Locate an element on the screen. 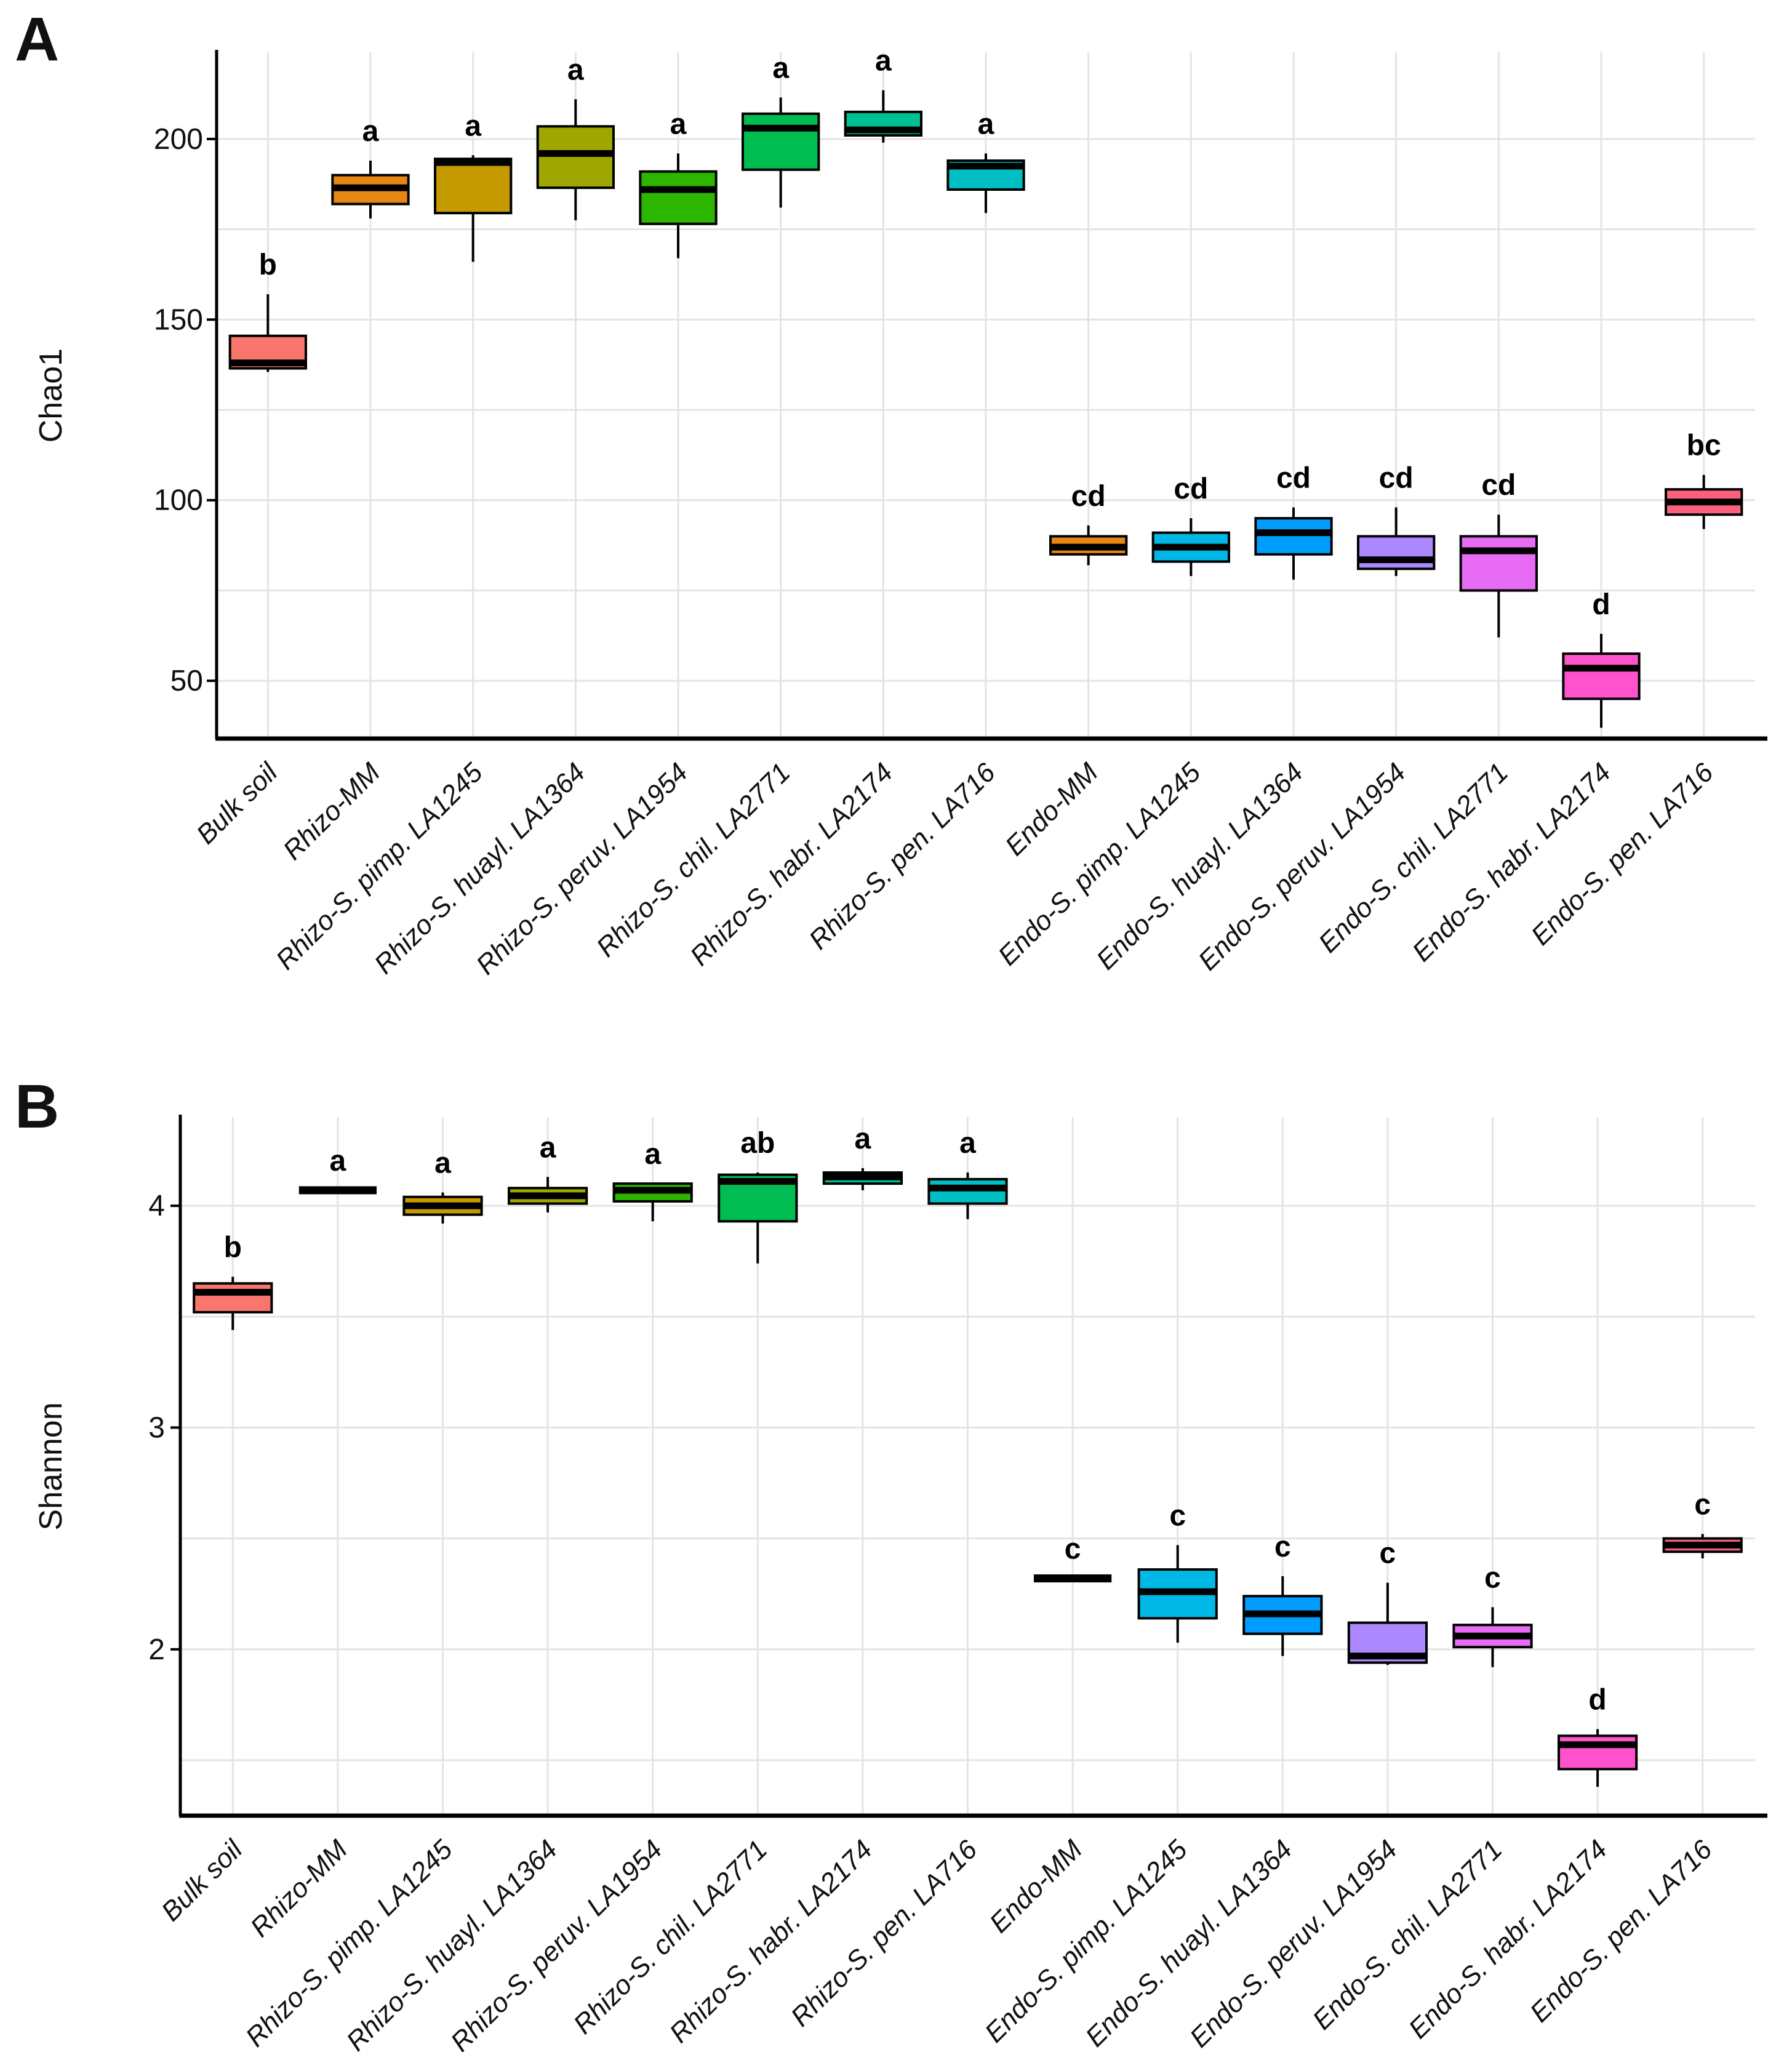 Image resolution: width=1792 pixels, height=2052 pixels. panel-b-letter: B is located at coordinates (37, 1106).